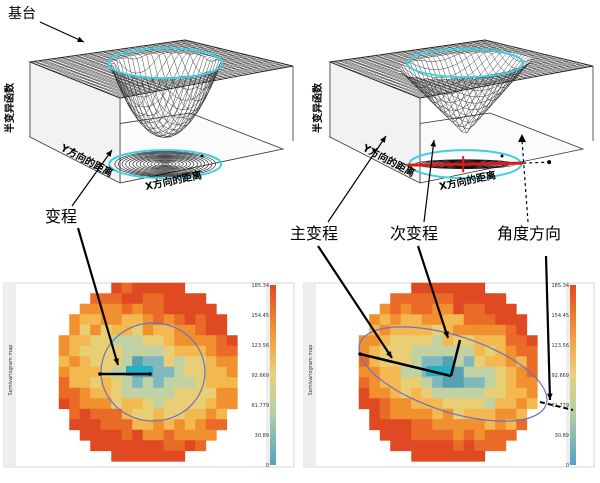 The width and height of the screenshot is (600, 483). I want to click on arrow-sill-head, so click(80, 39).